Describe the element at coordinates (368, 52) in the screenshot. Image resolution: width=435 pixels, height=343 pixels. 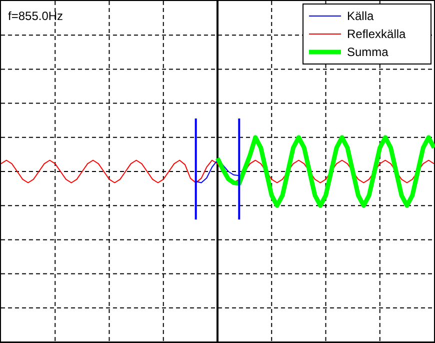
I see `legend-label: Summa` at that location.